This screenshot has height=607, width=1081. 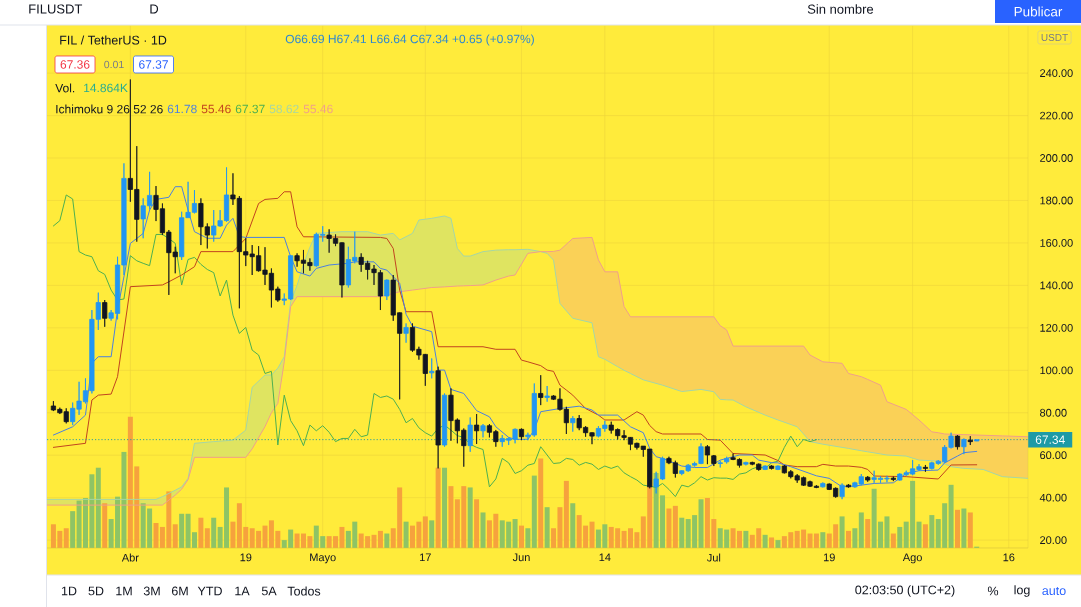 What do you see at coordinates (65, 88) in the screenshot?
I see `annotation: Vol.` at bounding box center [65, 88].